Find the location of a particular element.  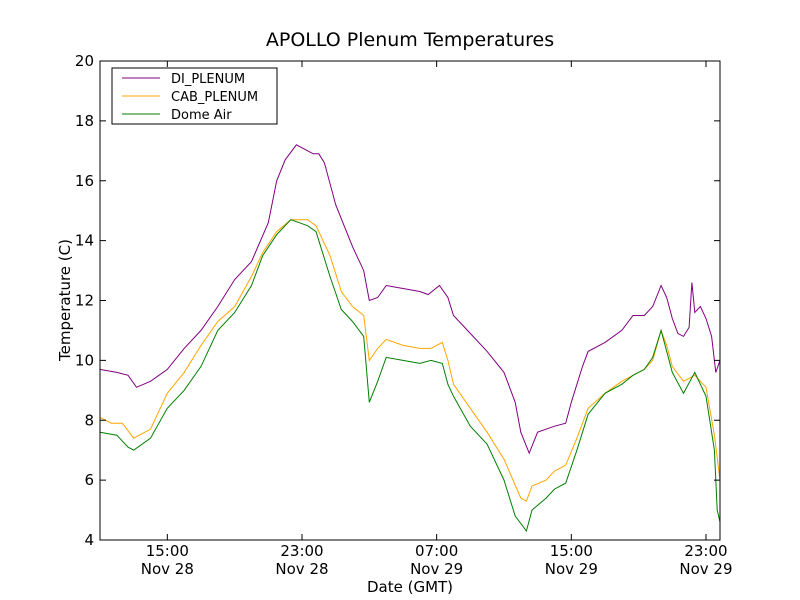

legend: DI_PLENUM CAB_PLENUM Dome Air is located at coordinates (194, 96).